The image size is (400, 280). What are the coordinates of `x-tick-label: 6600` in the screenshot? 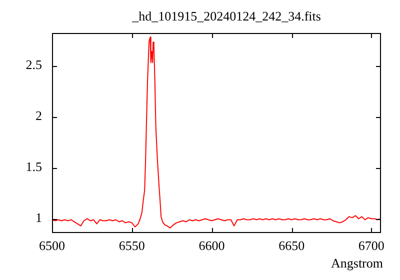 It's located at (211, 246).